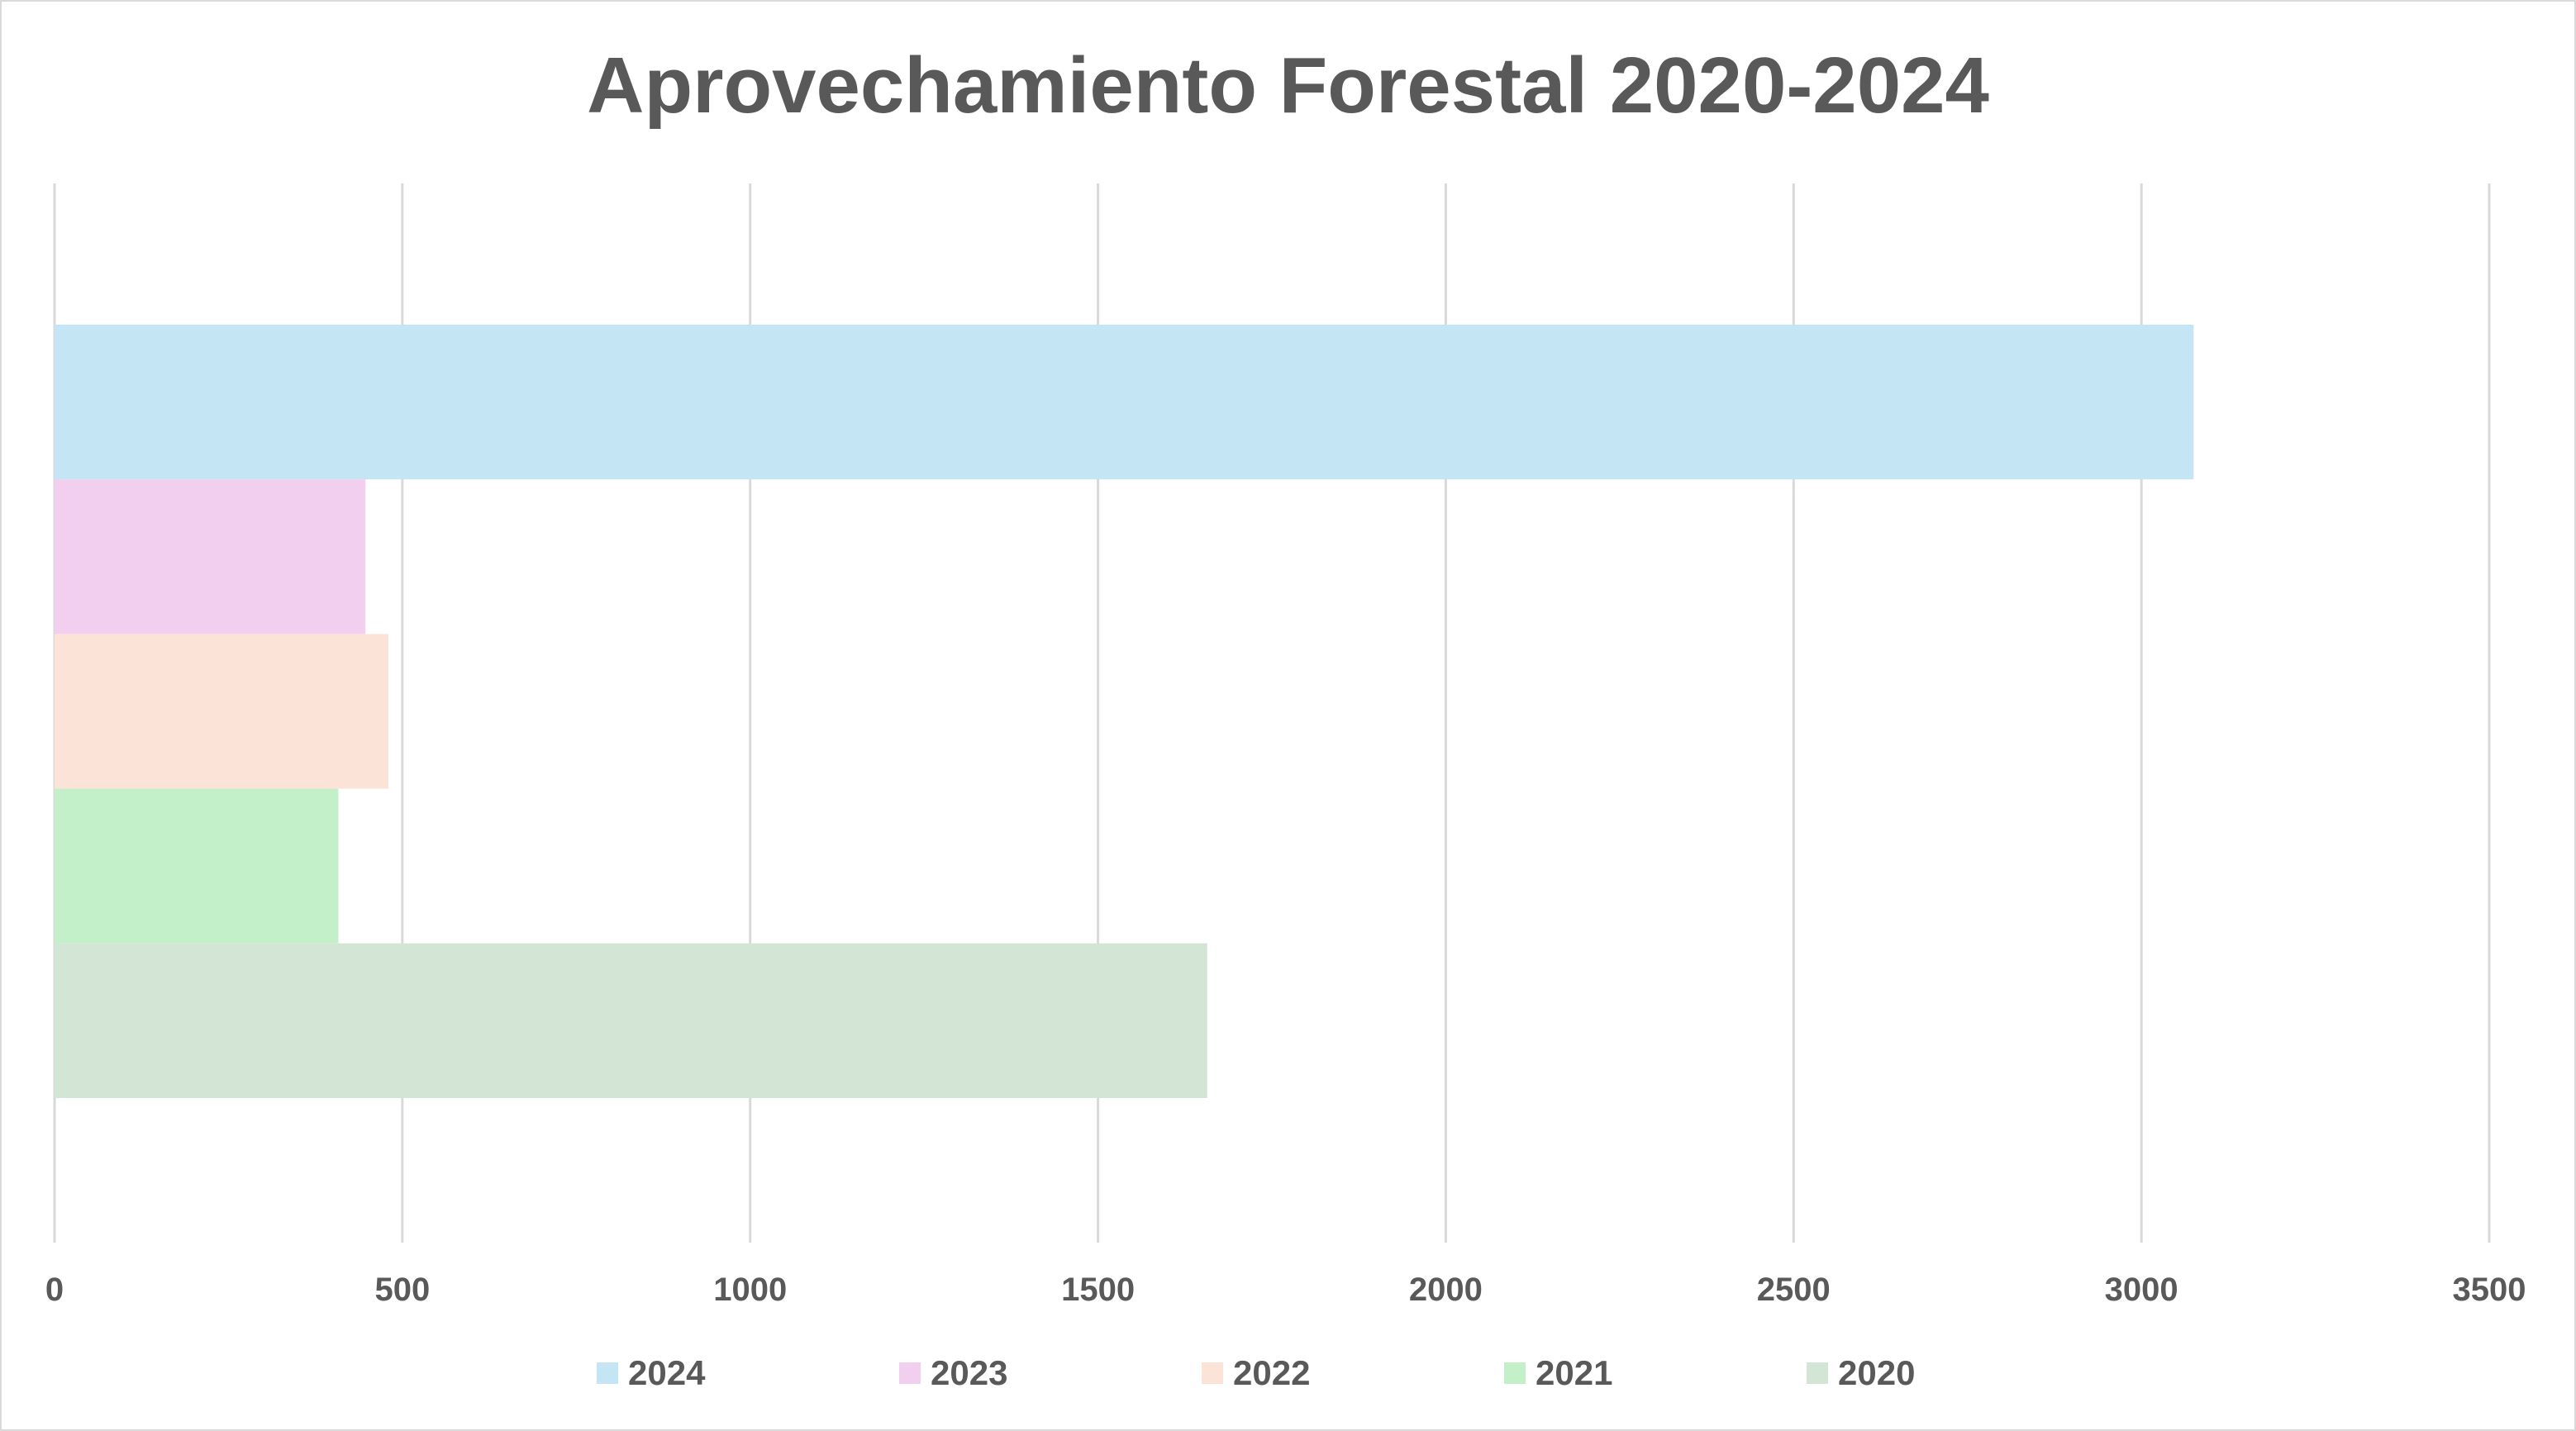 This screenshot has height=1431, width=2576. I want to click on x-tick-label-1500: 1500, so click(1098, 1290).